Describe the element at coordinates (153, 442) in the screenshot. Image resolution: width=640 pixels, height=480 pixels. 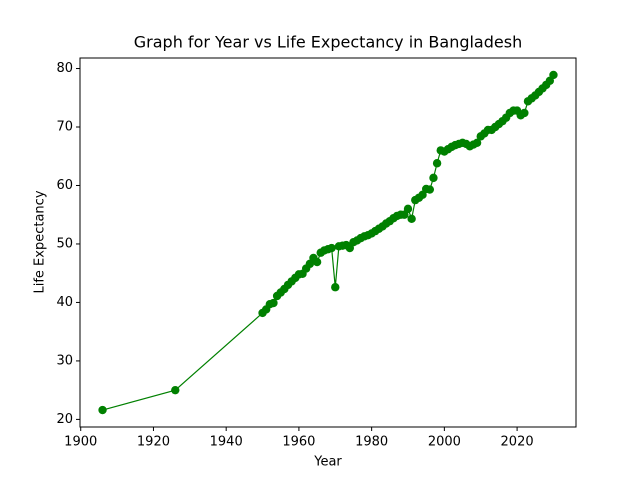
I see `x-tick-label: 1920` at that location.